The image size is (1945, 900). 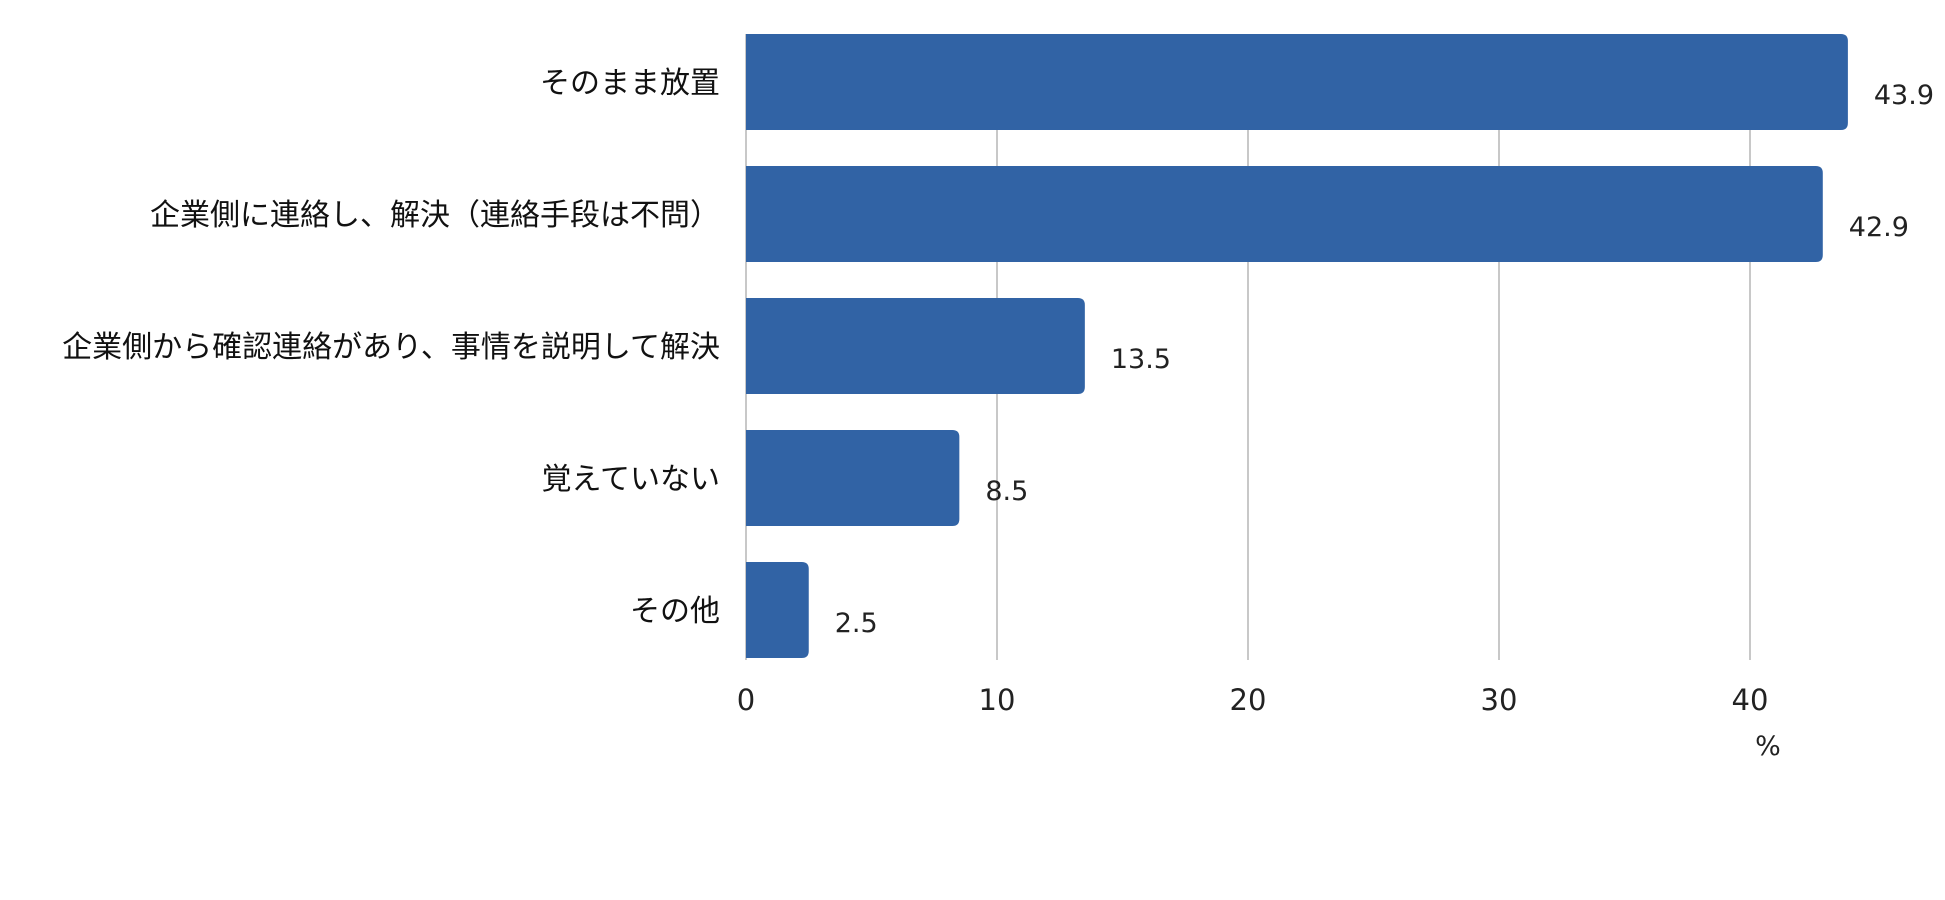 I want to click on data-label: 2.5, so click(x=856, y=623).